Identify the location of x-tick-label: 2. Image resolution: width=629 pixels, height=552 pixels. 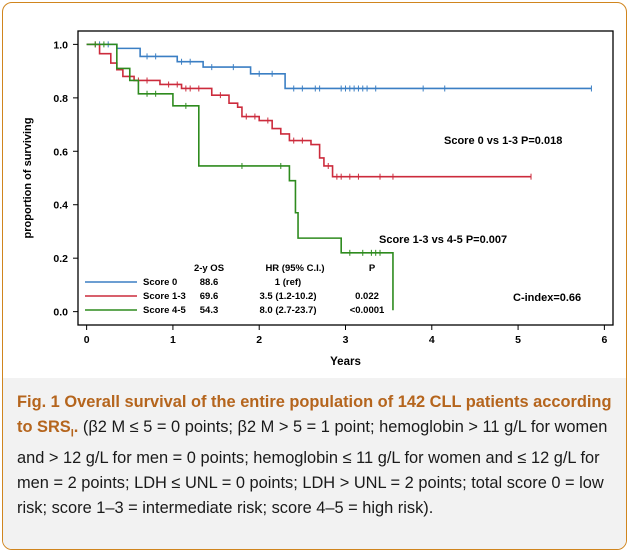
(259, 340).